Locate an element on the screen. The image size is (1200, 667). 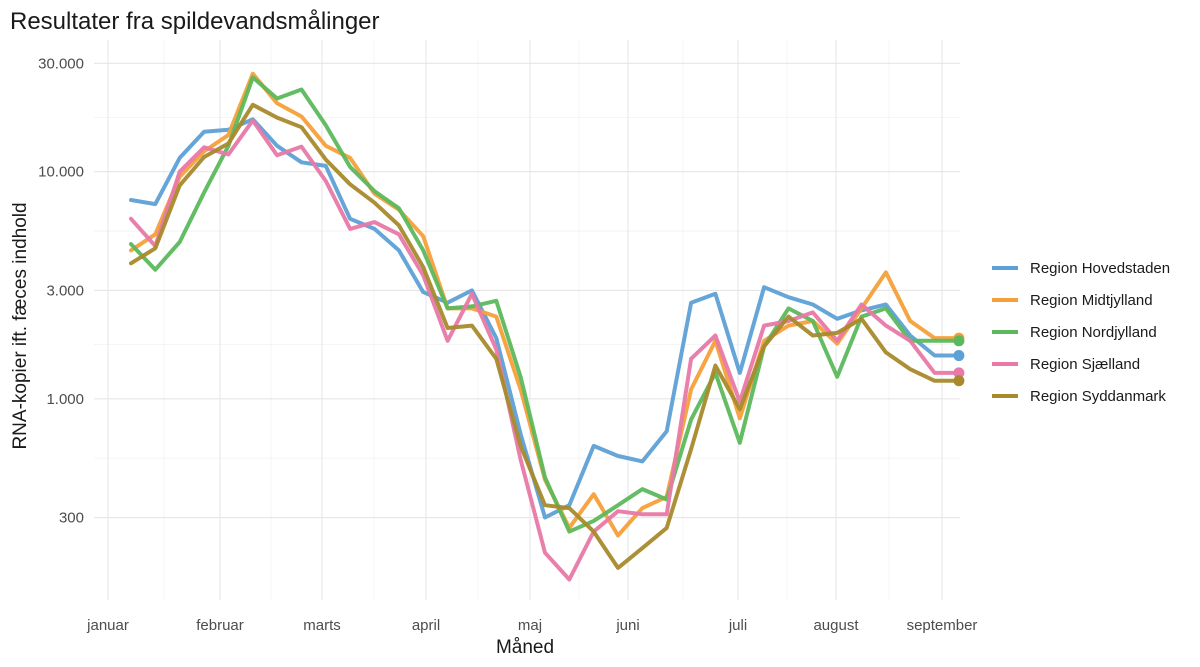
legend-label-region-syddanmark: Region Syddanmark is located at coordinates (1098, 396).